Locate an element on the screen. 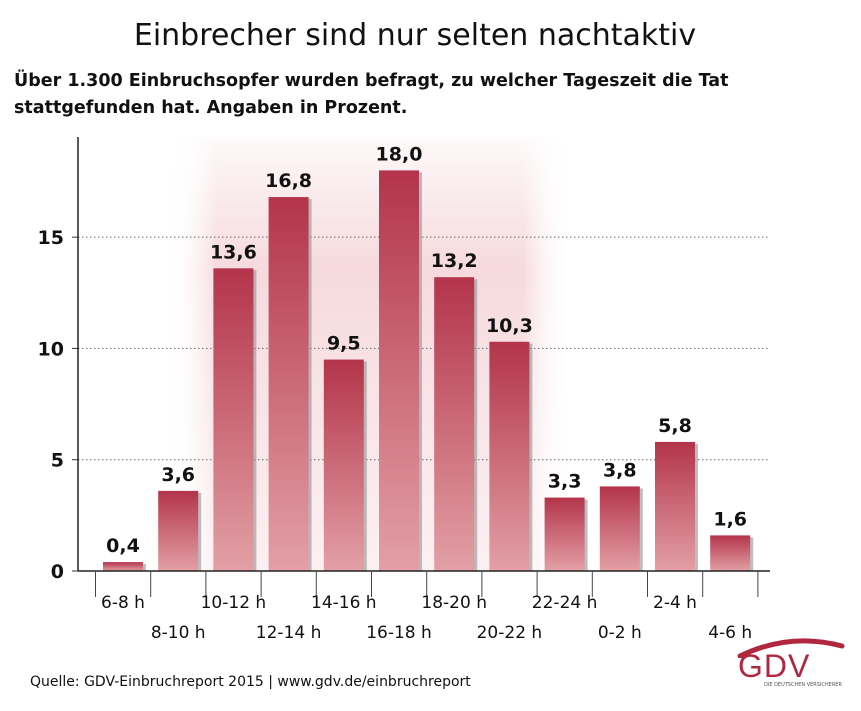 This screenshot has width=861, height=711. x-category-label: 14-16 h is located at coordinates (344, 603).